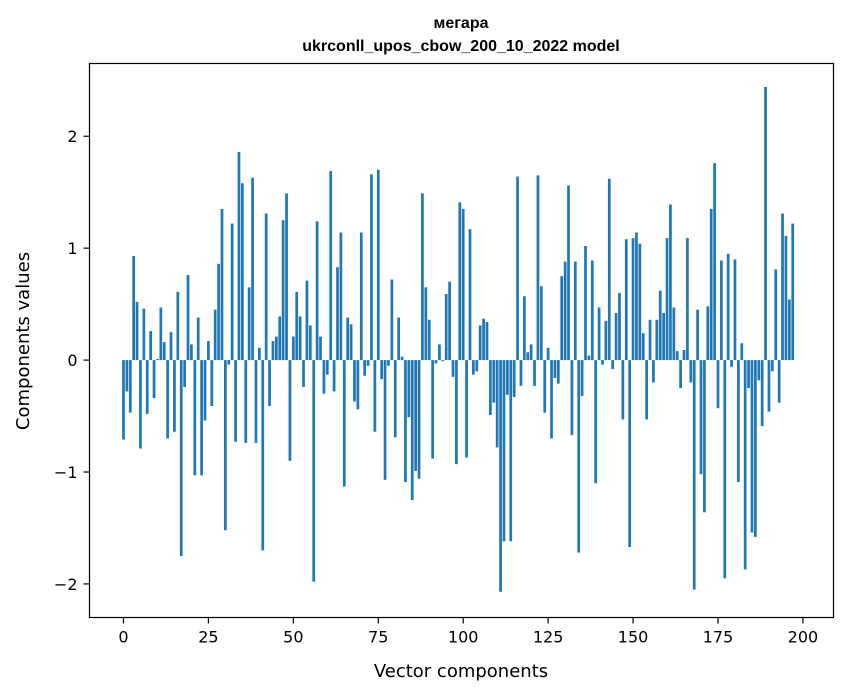 The height and width of the screenshot is (696, 847). I want to click on y-axis-label: Components values, so click(23, 341).